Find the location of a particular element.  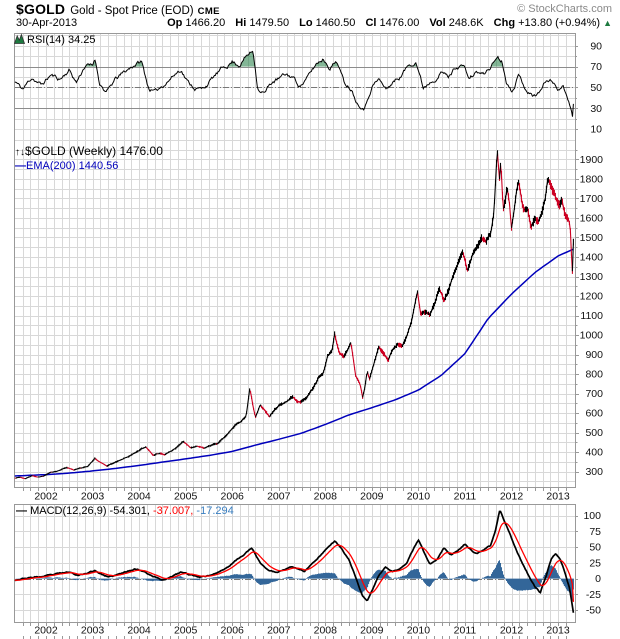

ema-legend-row: —EMA(200) 1440.56 is located at coordinates (89, 166).